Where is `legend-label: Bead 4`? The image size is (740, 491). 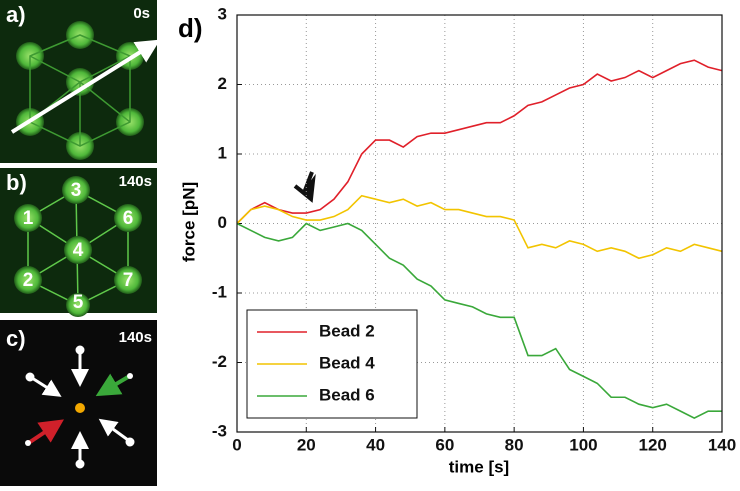
legend-label: Bead 4 is located at coordinates (347, 362).